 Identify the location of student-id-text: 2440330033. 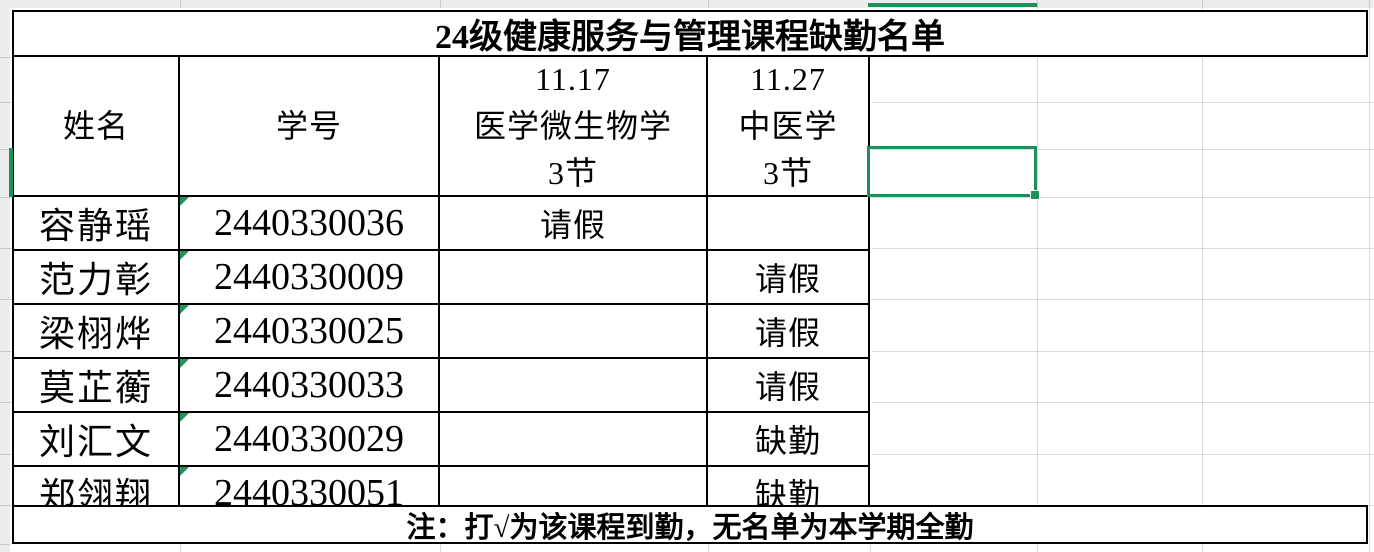
(309, 385).